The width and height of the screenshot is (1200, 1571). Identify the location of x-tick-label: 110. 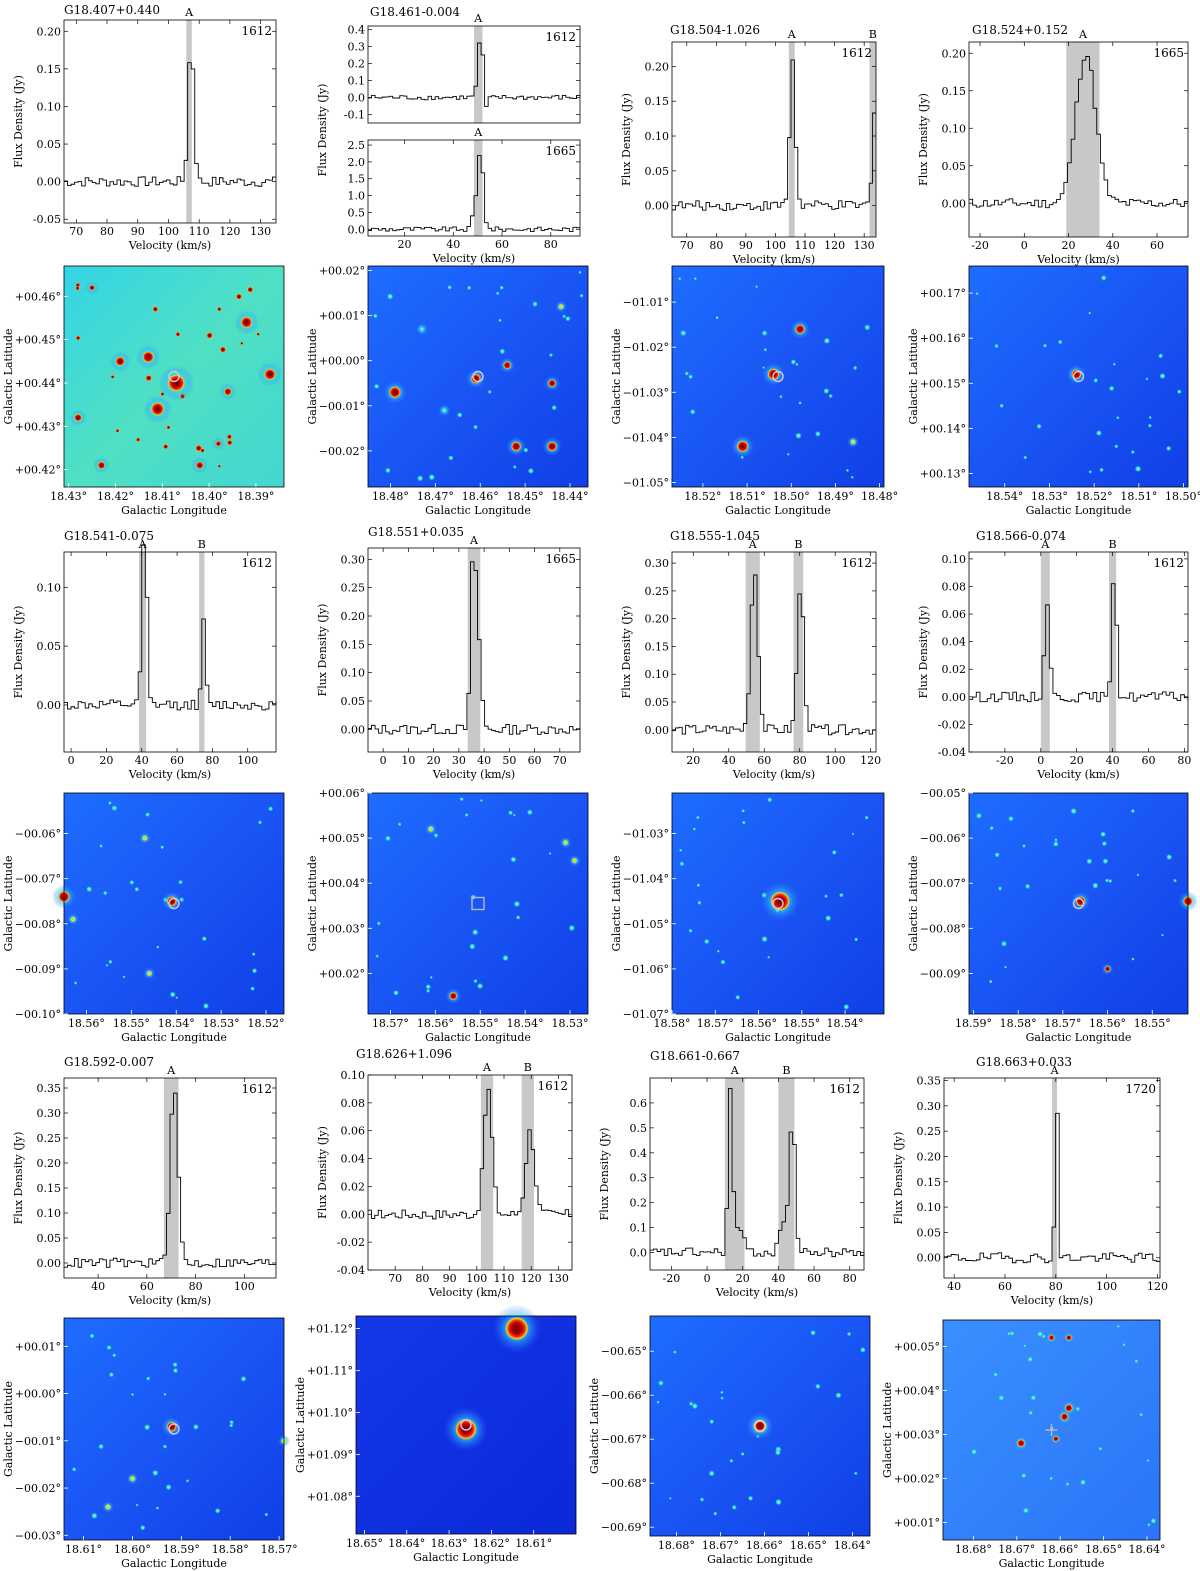
(504, 1278).